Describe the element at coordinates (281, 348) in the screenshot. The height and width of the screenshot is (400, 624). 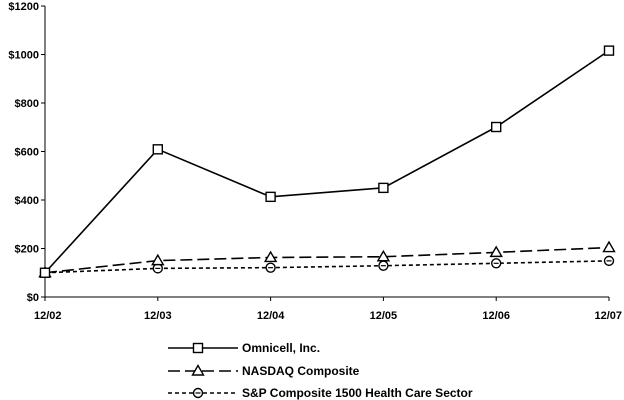
I see `legend-label: Omnicell, Inc.` at that location.